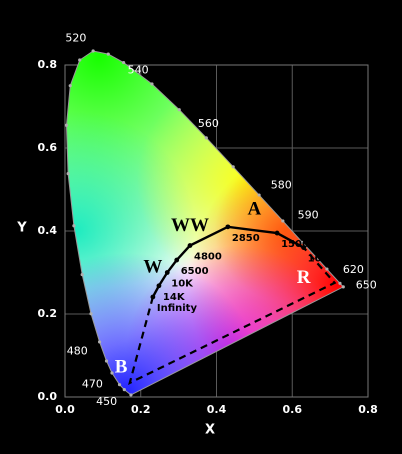 The image size is (402, 454). Describe the element at coordinates (295, 244) in the screenshot. I see `temperature-label: 1500` at that location.